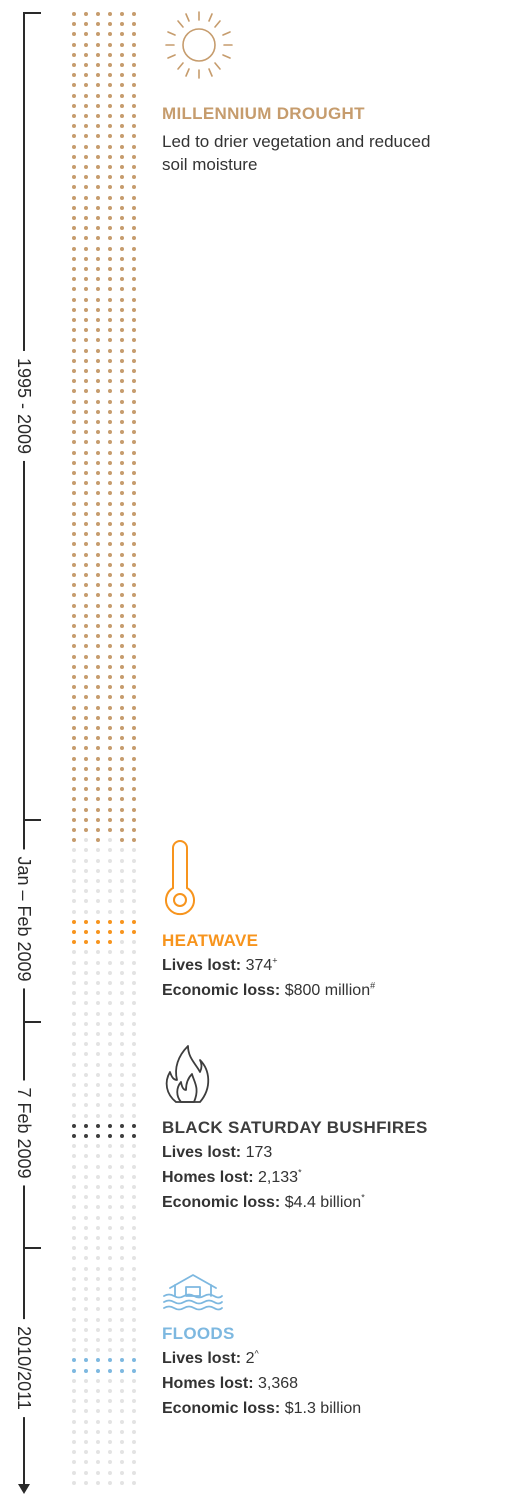 Image resolution: width=515 pixels, height=1494 pixels. Describe the element at coordinates (210, 940) in the screenshot. I see `event-title: HEATWAVE` at that location.